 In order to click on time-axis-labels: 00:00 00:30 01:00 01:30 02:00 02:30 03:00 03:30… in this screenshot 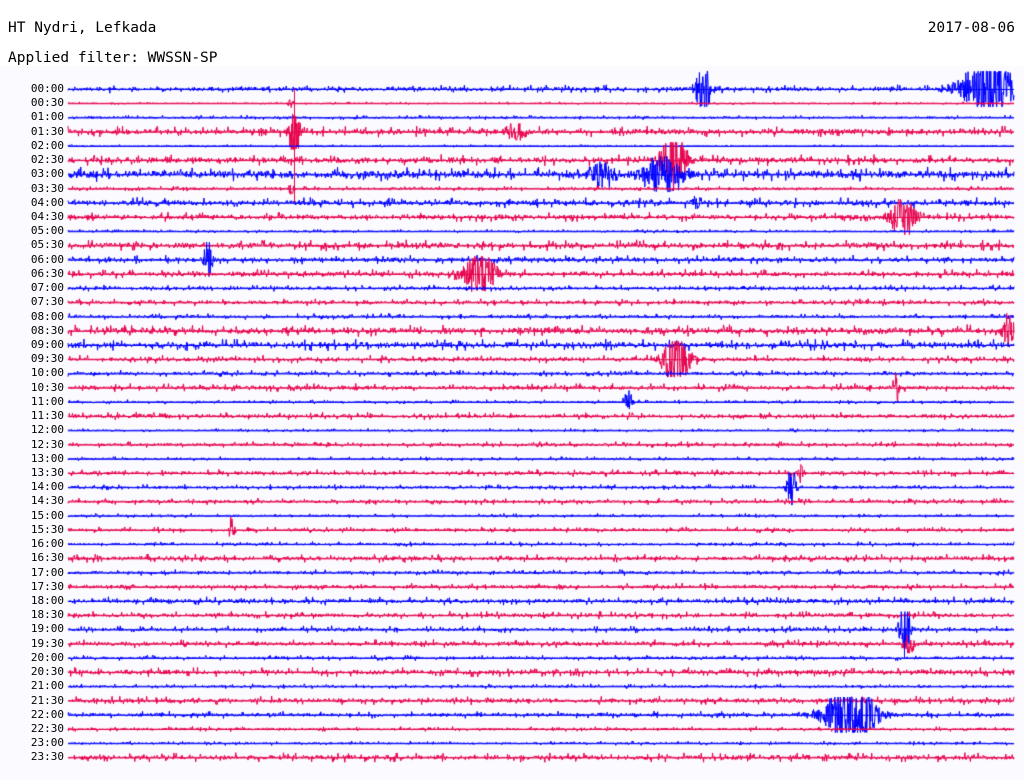, I will do `click(32, 423)`.